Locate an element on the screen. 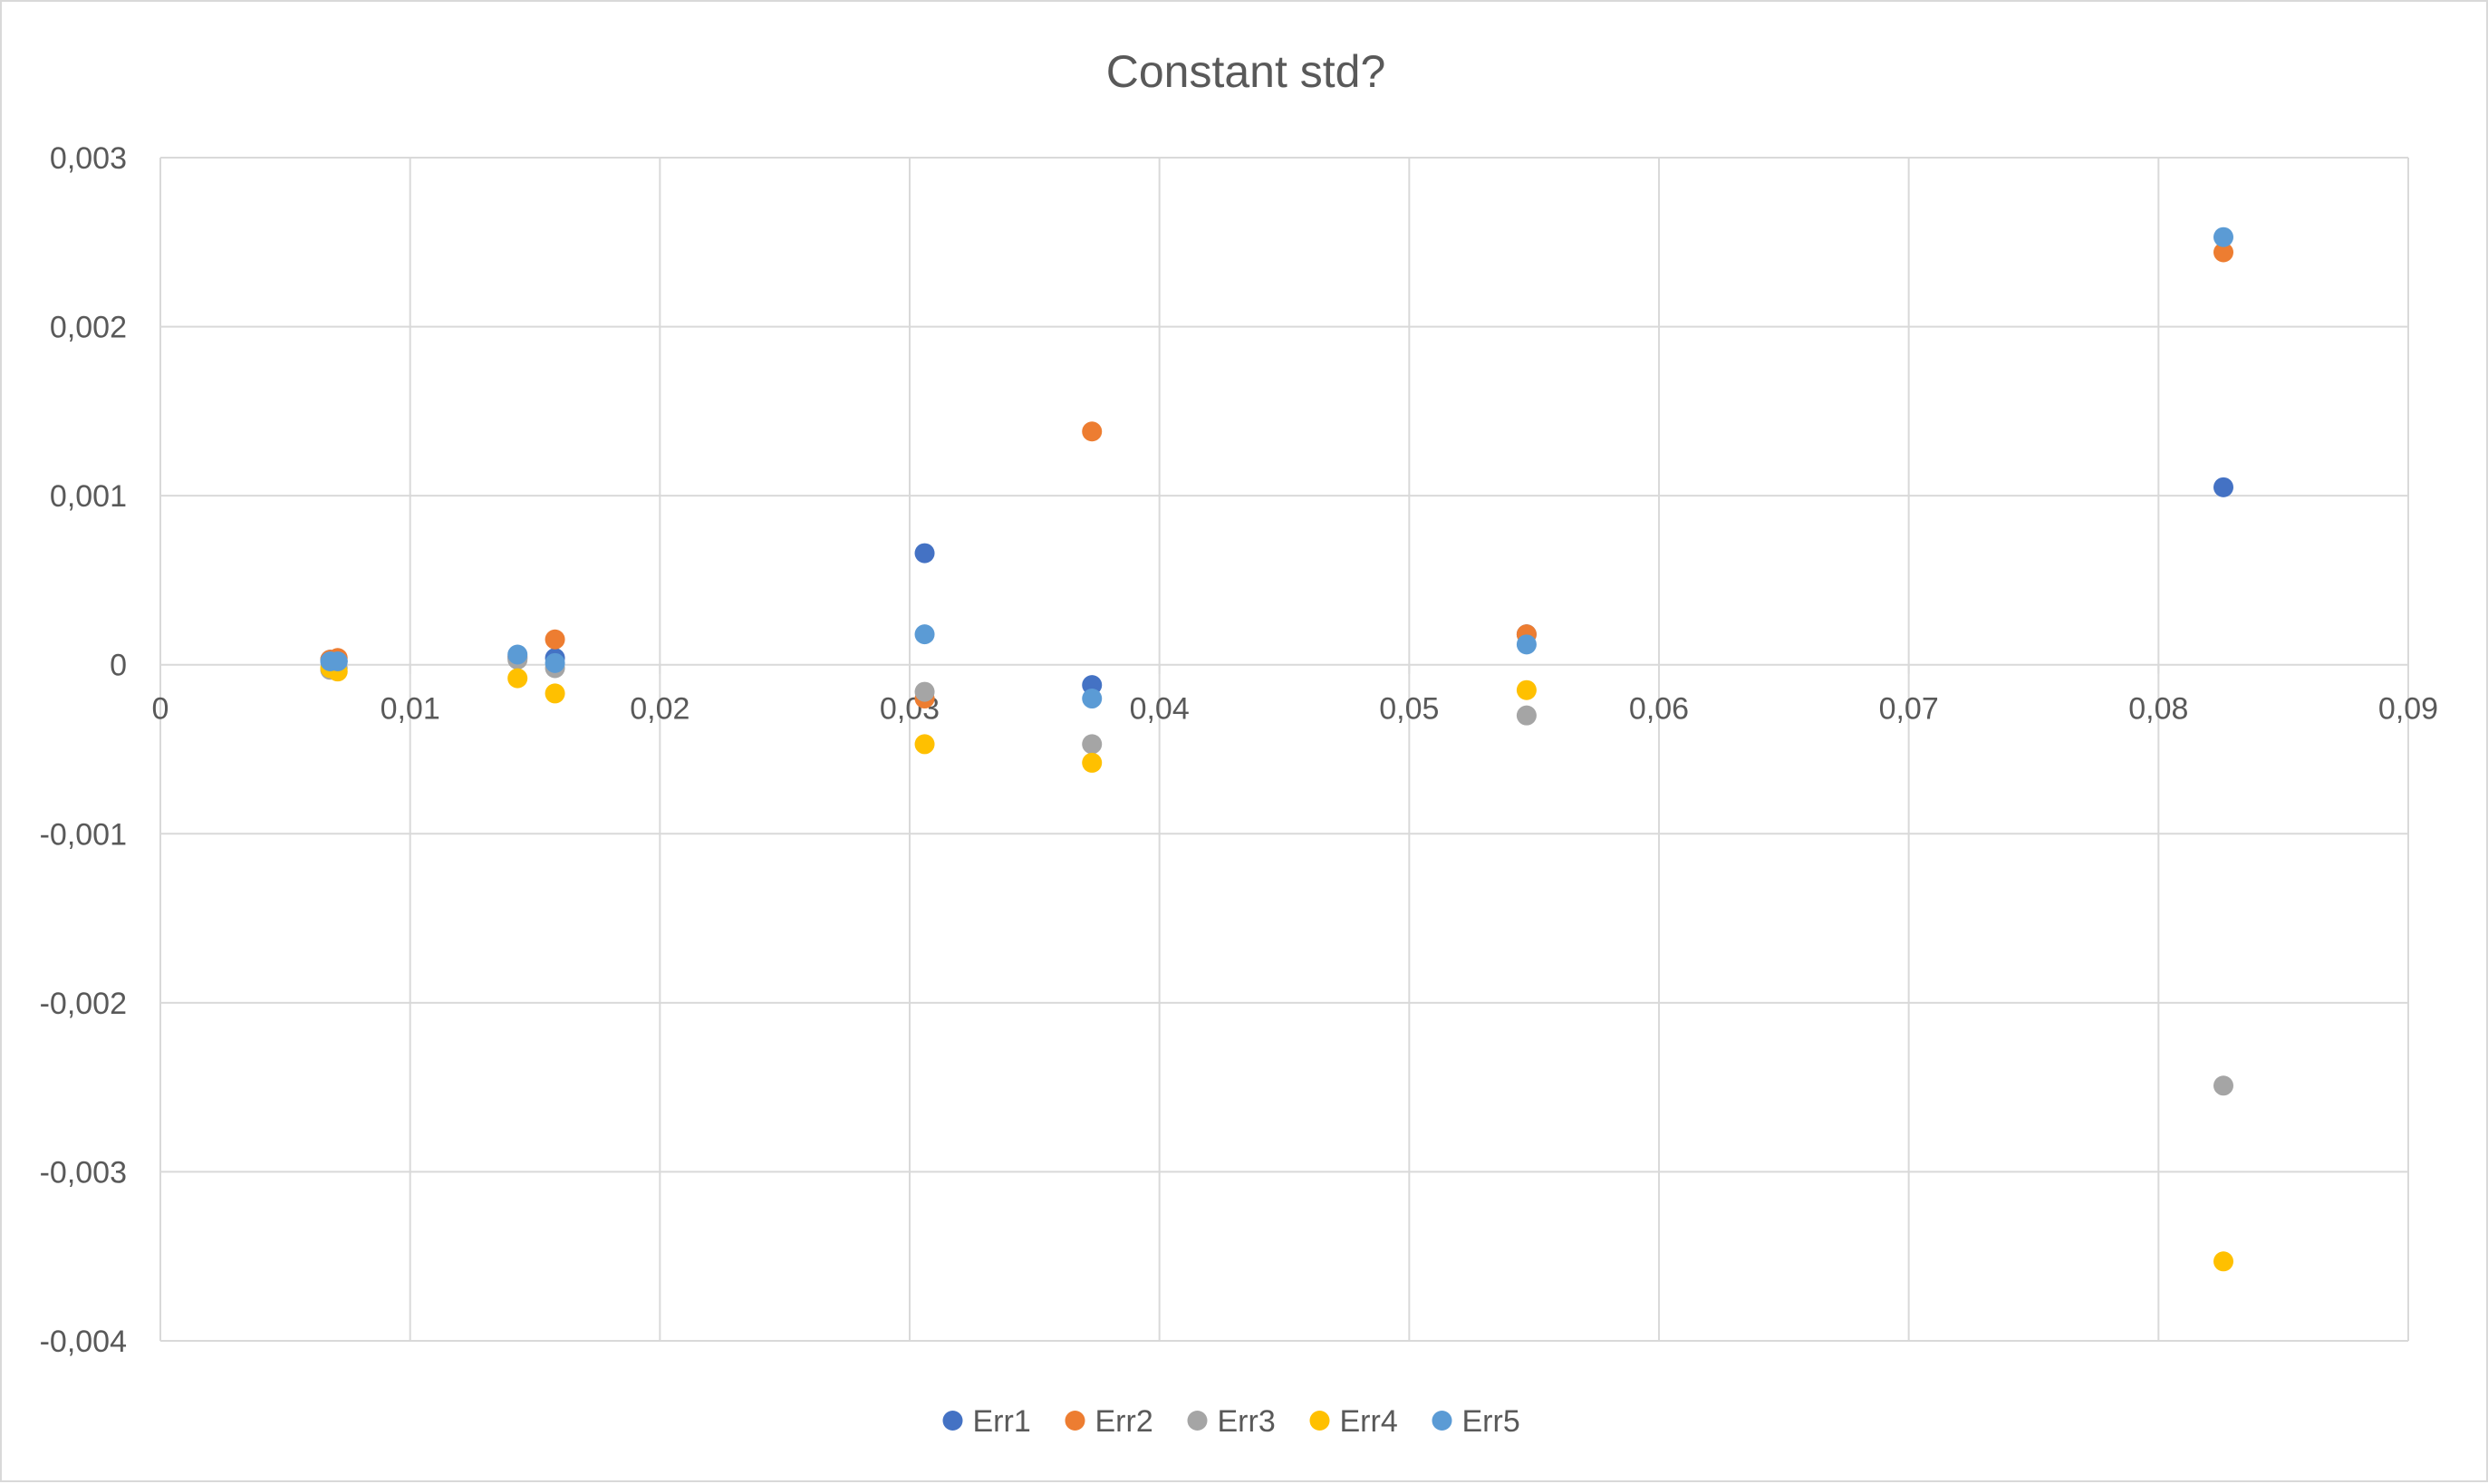  legend-marker-err4 is located at coordinates (1319, 1421).